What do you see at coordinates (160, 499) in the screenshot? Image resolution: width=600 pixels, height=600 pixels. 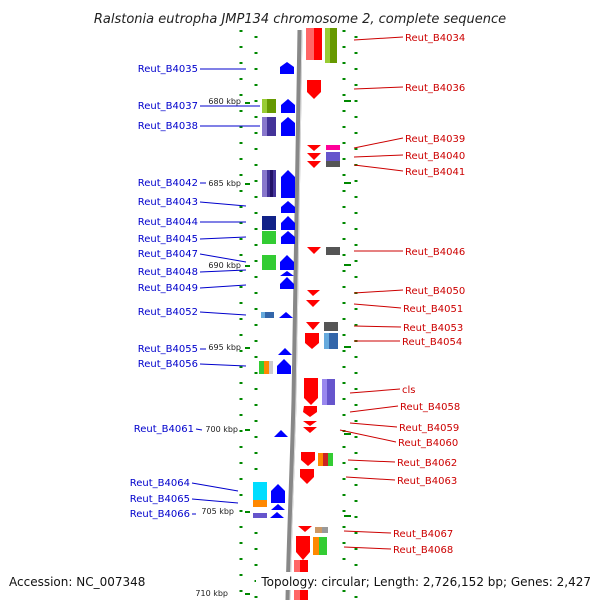 I see `gene-label: Reut_B4065` at bounding box center [160, 499].